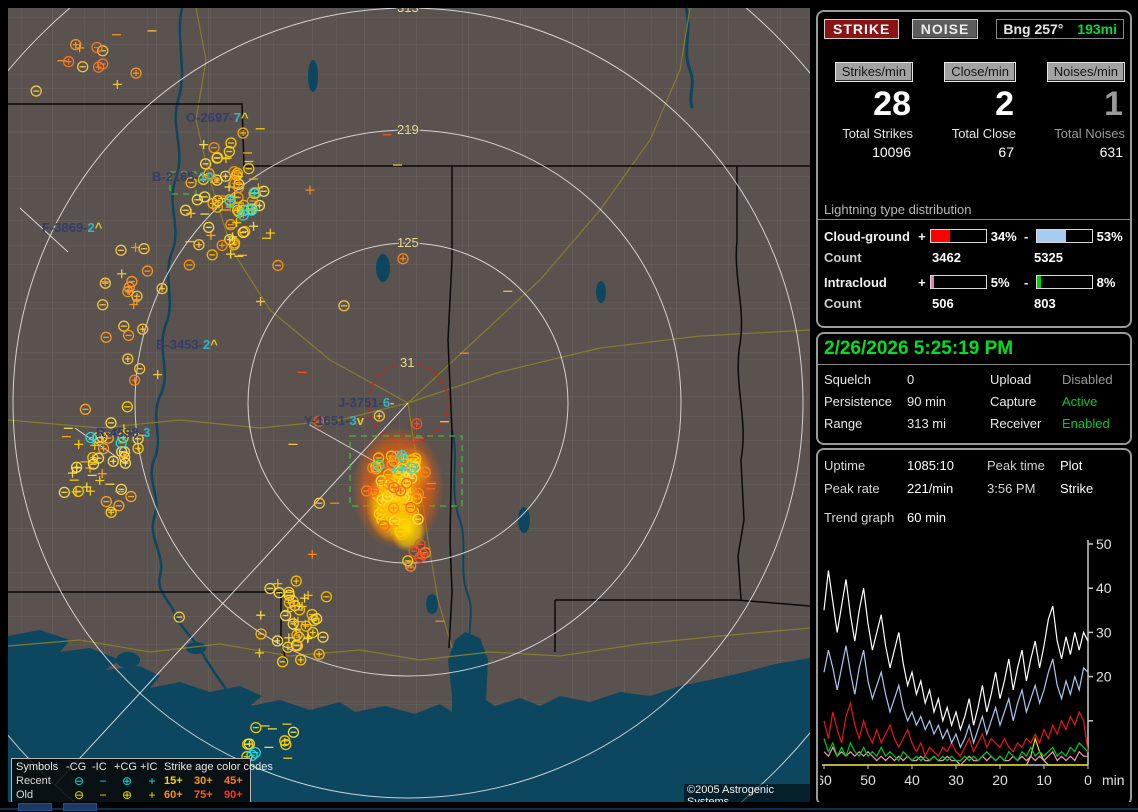  I want to click on cg-positive-percent: 34%, so click(1003, 236).